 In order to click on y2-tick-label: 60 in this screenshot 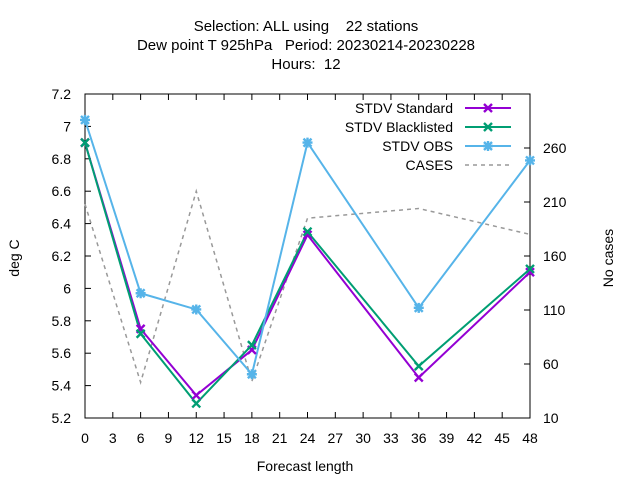, I will do `click(551, 364)`.